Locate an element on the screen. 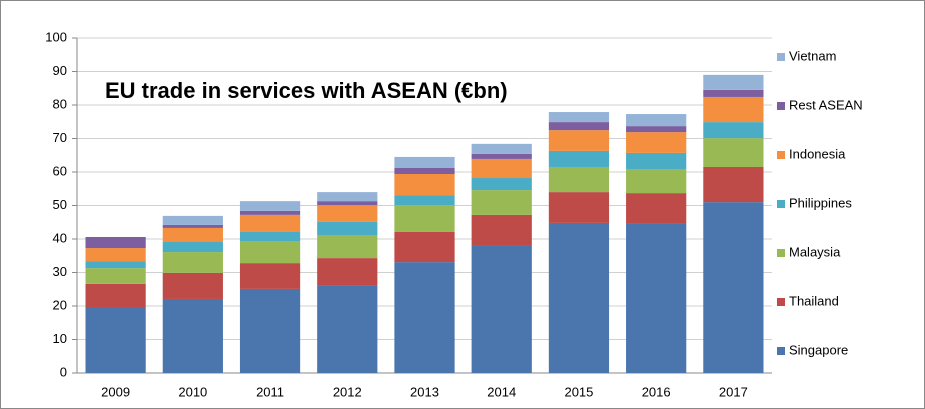 The image size is (925, 409). x-tick-label: 2017 is located at coordinates (733, 391).